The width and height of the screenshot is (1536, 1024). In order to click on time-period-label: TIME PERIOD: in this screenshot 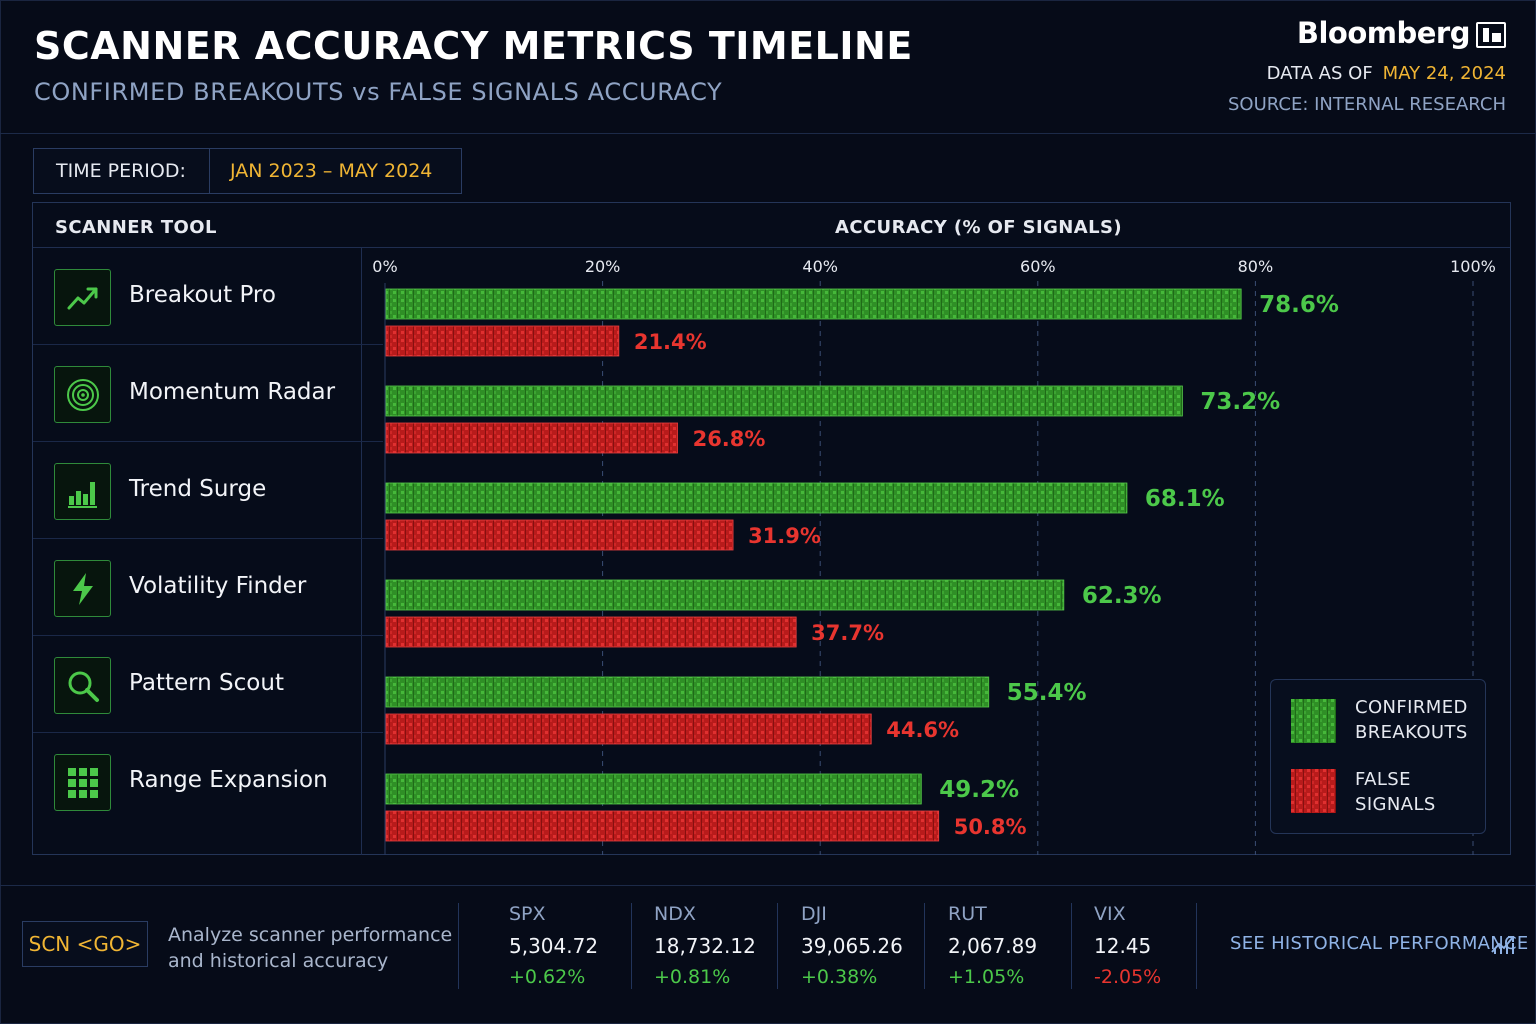, I will do `click(122, 171)`.